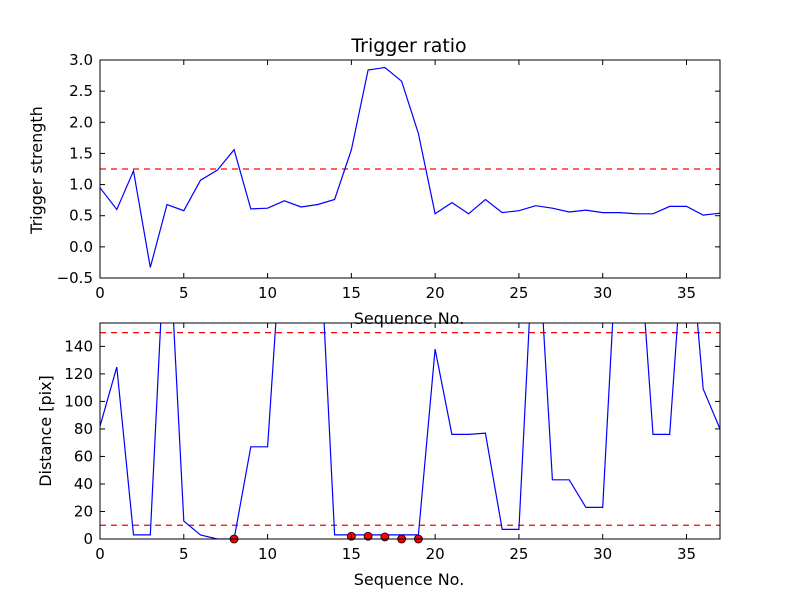 The width and height of the screenshot is (800, 605). I want to click on top-y-tick-label-3: 1.0, so click(81, 185).